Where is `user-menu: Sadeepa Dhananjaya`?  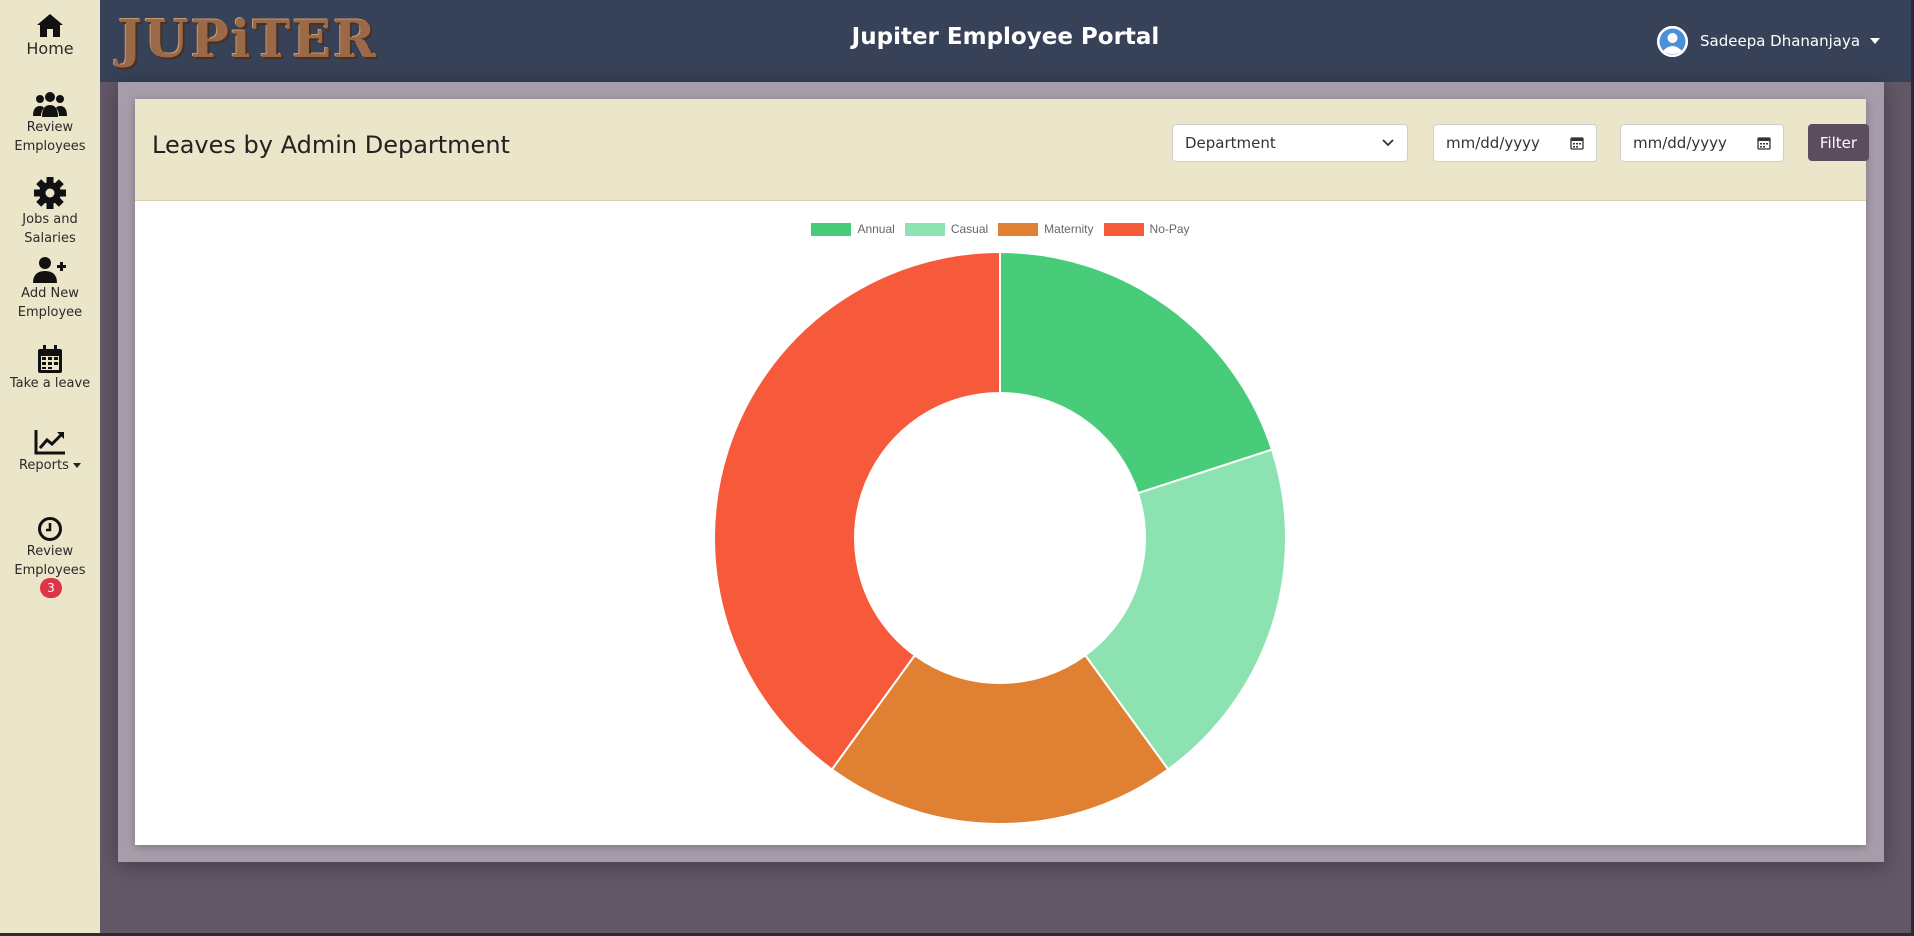 user-menu: Sadeepa Dhananjaya is located at coordinates (1769, 41).